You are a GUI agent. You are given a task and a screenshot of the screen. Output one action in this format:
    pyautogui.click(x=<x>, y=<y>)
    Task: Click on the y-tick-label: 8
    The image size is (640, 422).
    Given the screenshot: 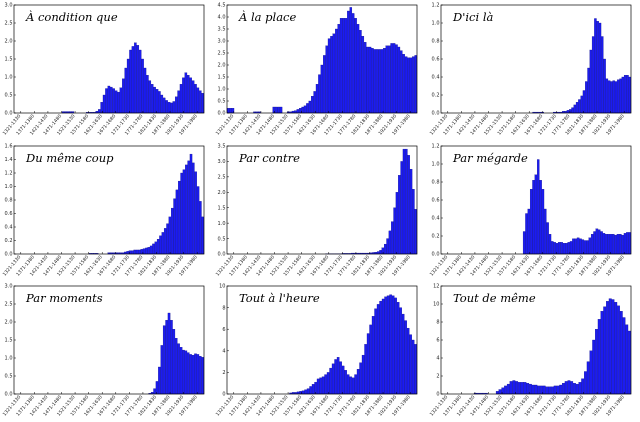 What is the action you would take?
    pyautogui.click(x=437, y=323)
    